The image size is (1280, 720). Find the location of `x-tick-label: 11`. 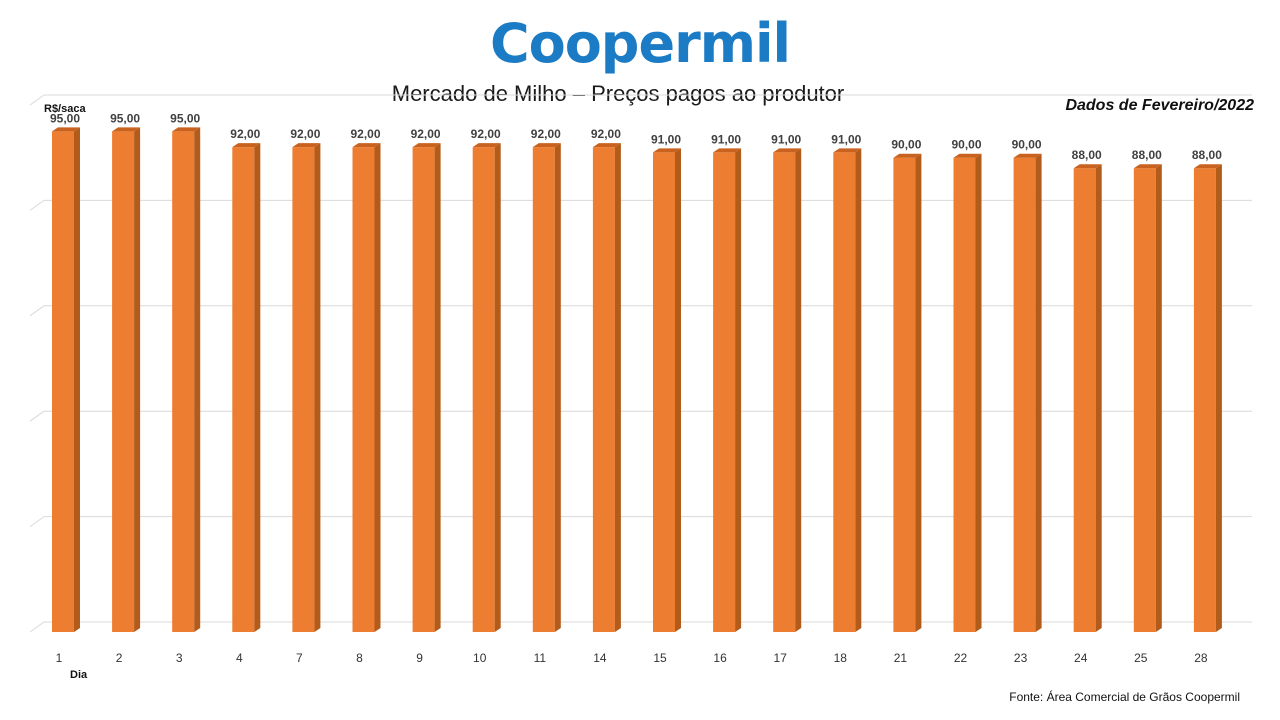

x-tick-label: 11 is located at coordinates (540, 658).